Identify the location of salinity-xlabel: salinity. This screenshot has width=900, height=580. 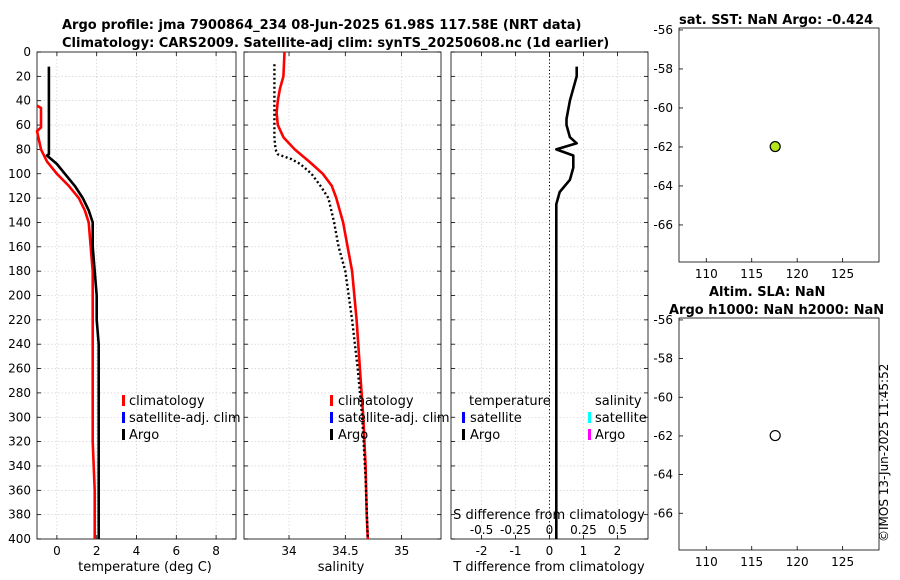
(341, 567).